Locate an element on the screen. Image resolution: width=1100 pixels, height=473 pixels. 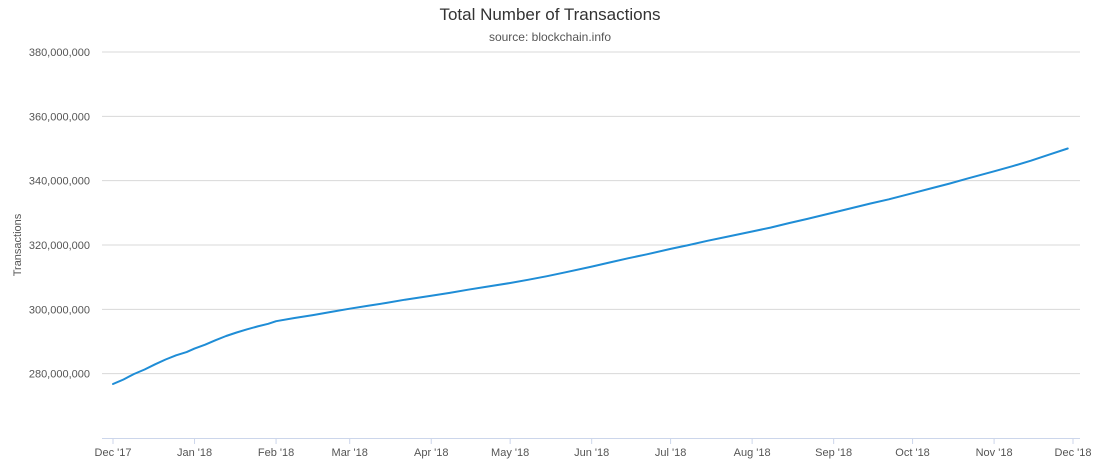
chart-title: Total Number of Transactions is located at coordinates (550, 14).